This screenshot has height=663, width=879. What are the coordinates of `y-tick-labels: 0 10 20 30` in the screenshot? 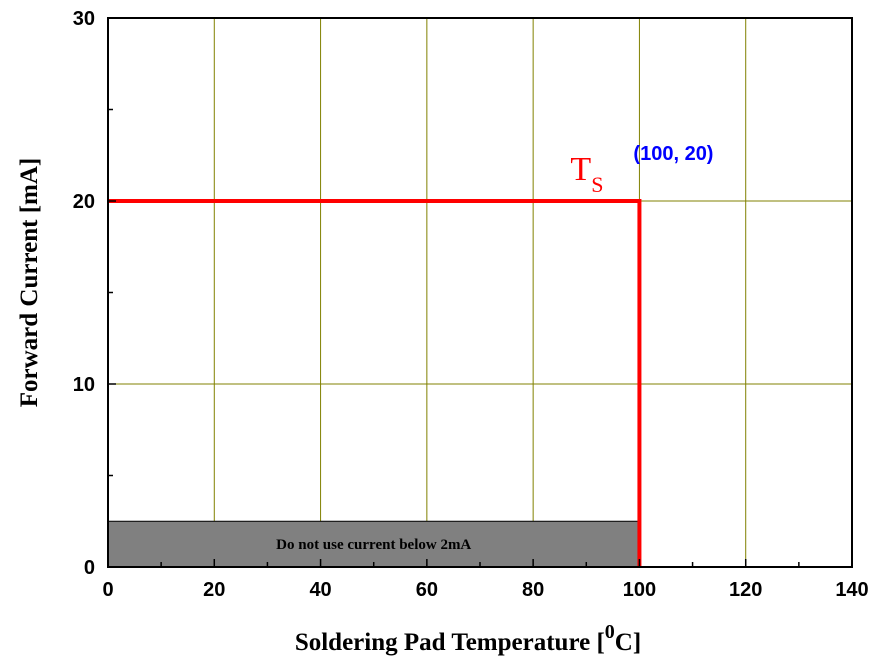 It's located at (84, 293).